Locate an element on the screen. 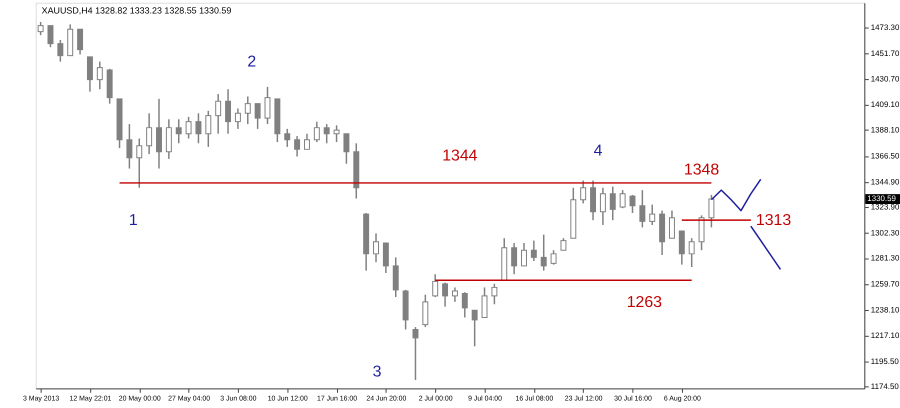  annotation: 3 is located at coordinates (377, 371).